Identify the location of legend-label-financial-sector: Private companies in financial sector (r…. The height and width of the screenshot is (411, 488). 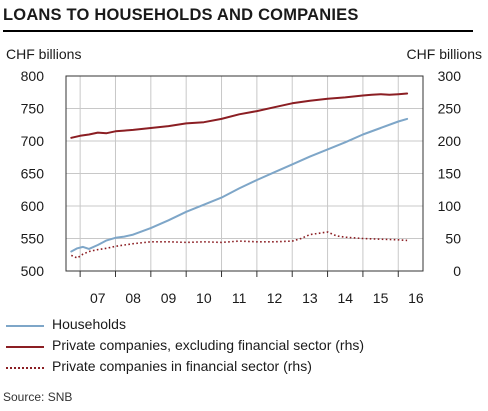
(182, 366).